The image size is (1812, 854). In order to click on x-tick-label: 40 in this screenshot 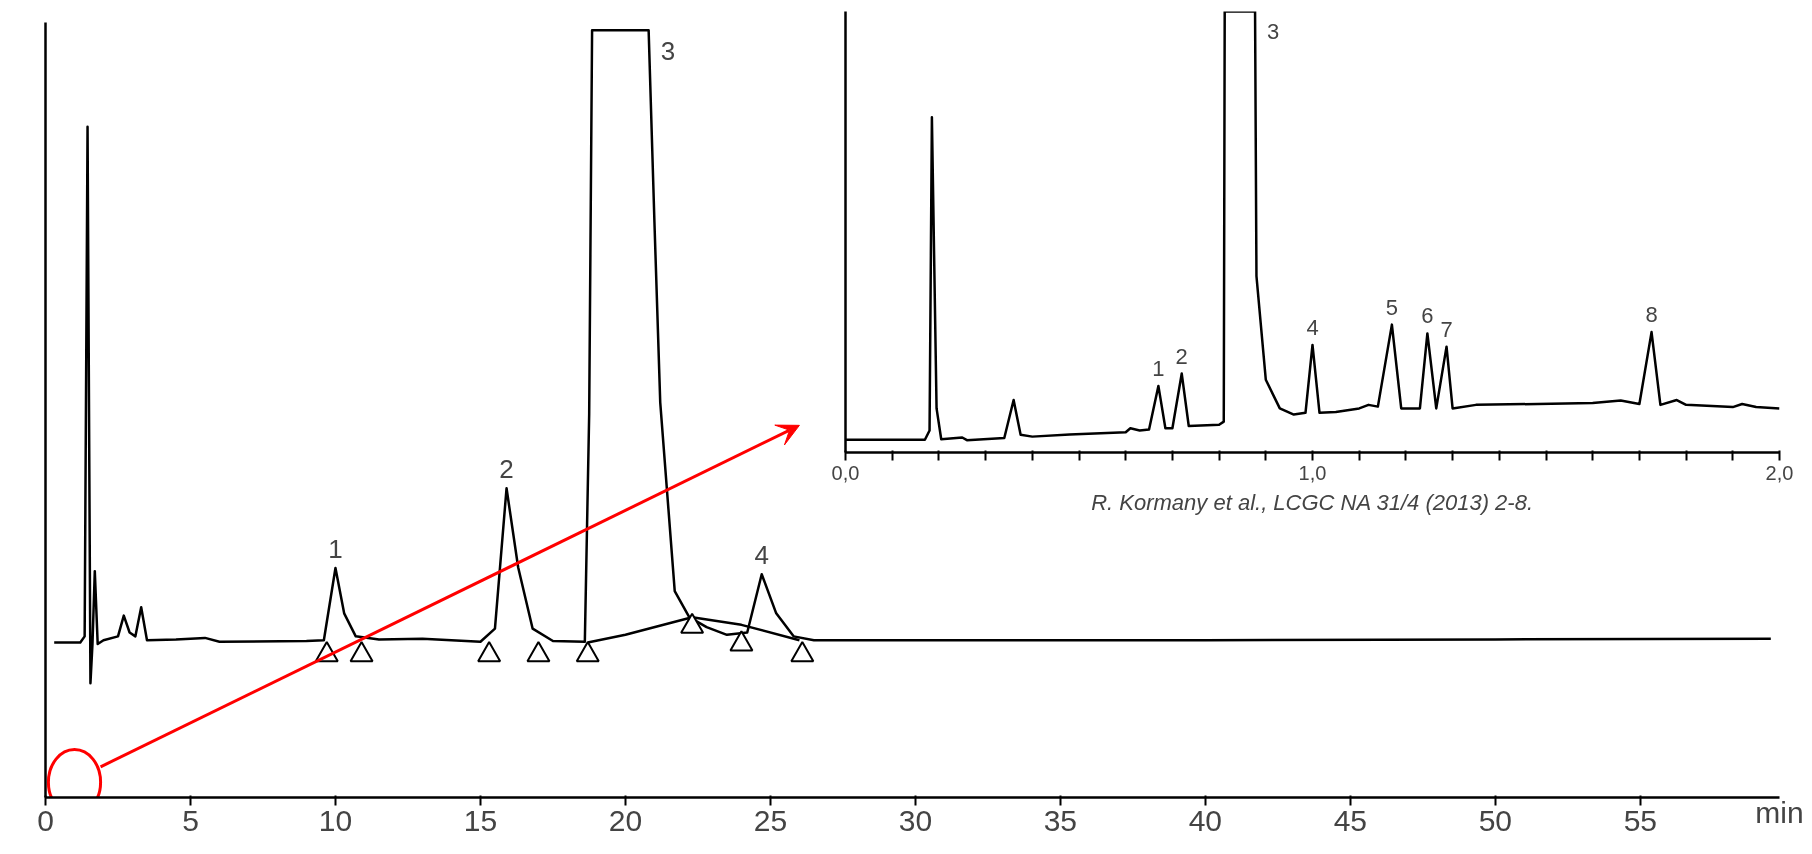, I will do `click(1205, 820)`.